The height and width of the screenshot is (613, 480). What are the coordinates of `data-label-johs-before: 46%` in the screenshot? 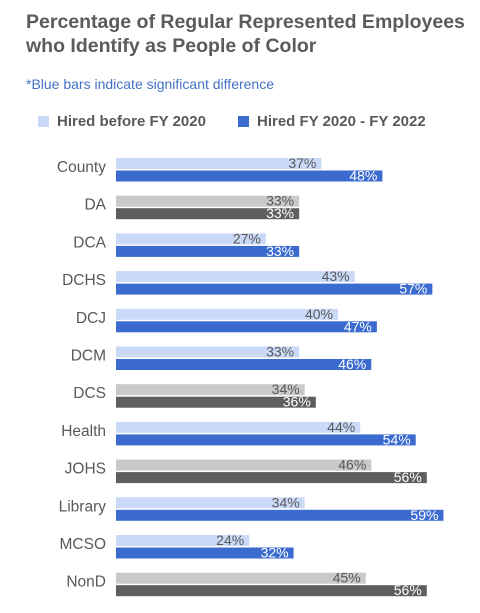 It's located at (352, 465).